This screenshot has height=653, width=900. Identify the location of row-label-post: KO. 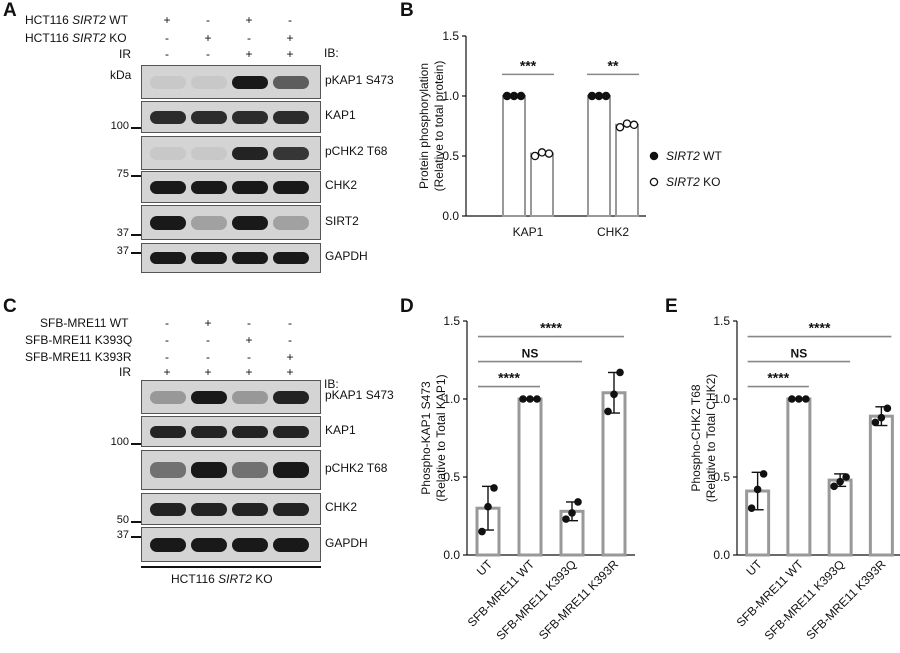
(116, 38).